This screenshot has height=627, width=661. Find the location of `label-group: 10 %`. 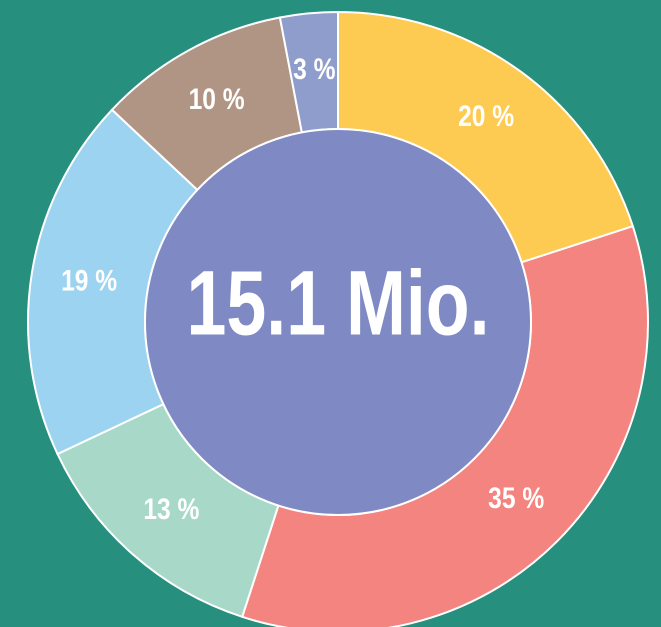

label-group: 10 % is located at coordinates (217, 99).